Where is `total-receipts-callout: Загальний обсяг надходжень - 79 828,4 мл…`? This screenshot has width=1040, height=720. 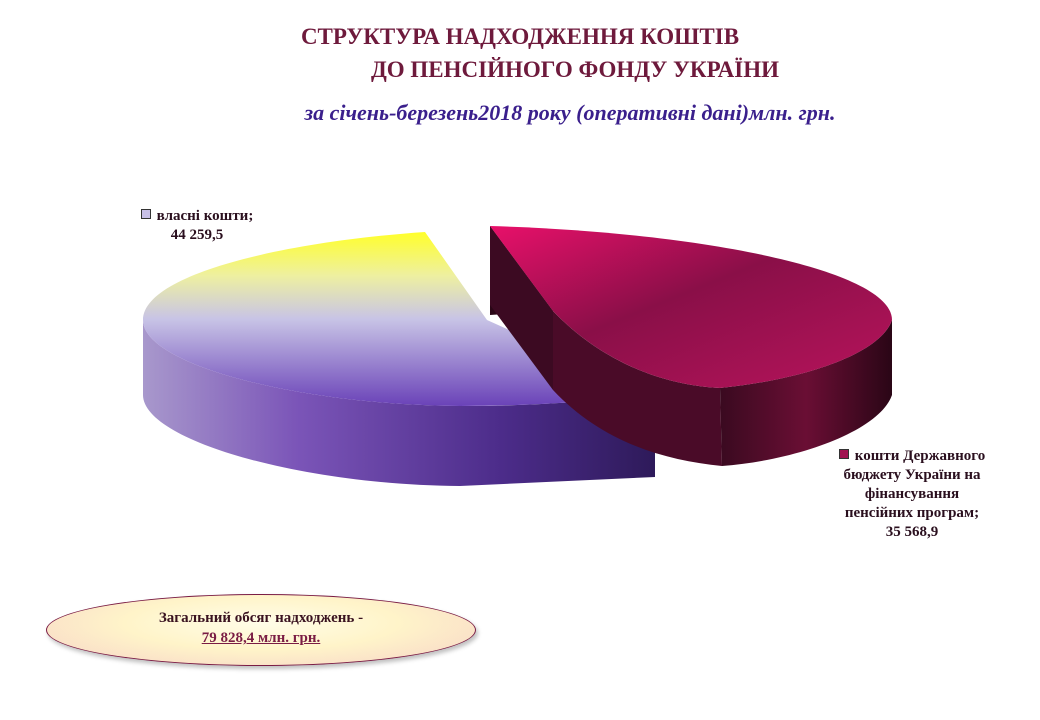 total-receipts-callout: Загальний обсяг надходжень - 79 828,4 мл… is located at coordinates (261, 630).